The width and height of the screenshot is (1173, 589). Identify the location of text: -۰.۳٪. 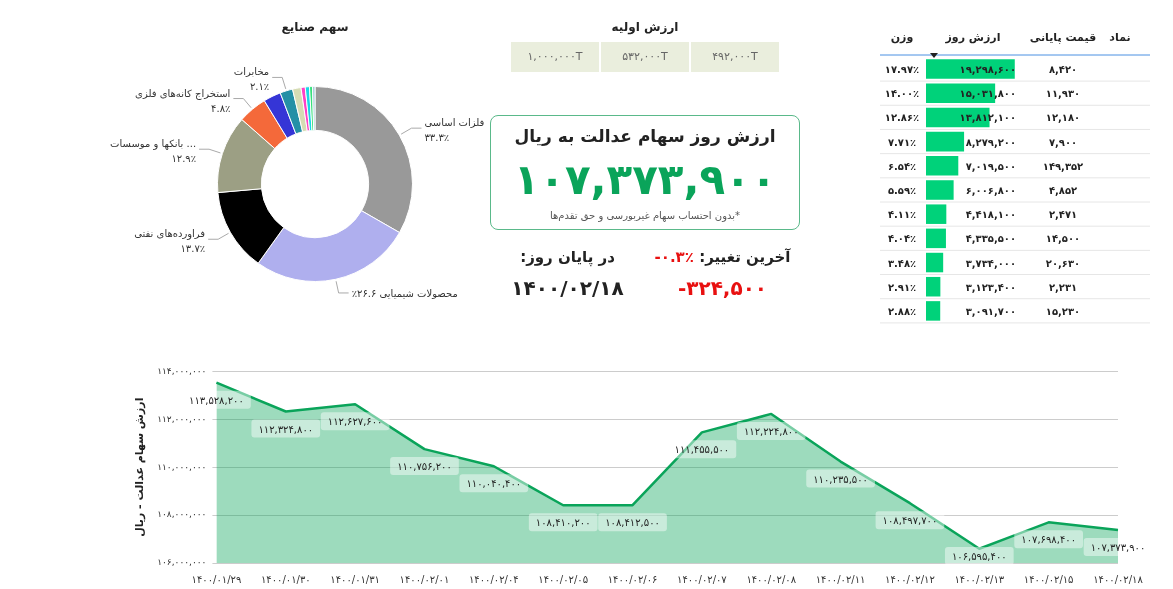
(674, 257).